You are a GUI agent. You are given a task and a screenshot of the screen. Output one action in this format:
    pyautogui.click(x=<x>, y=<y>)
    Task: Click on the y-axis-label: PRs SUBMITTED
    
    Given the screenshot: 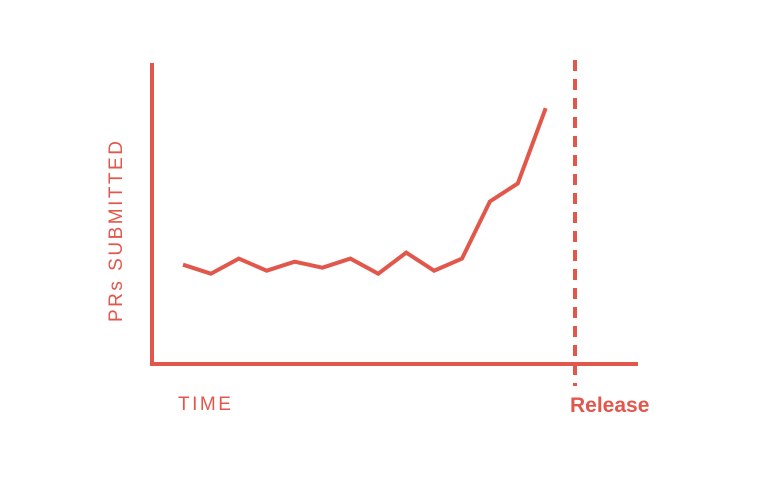 What is the action you would take?
    pyautogui.click(x=116, y=230)
    